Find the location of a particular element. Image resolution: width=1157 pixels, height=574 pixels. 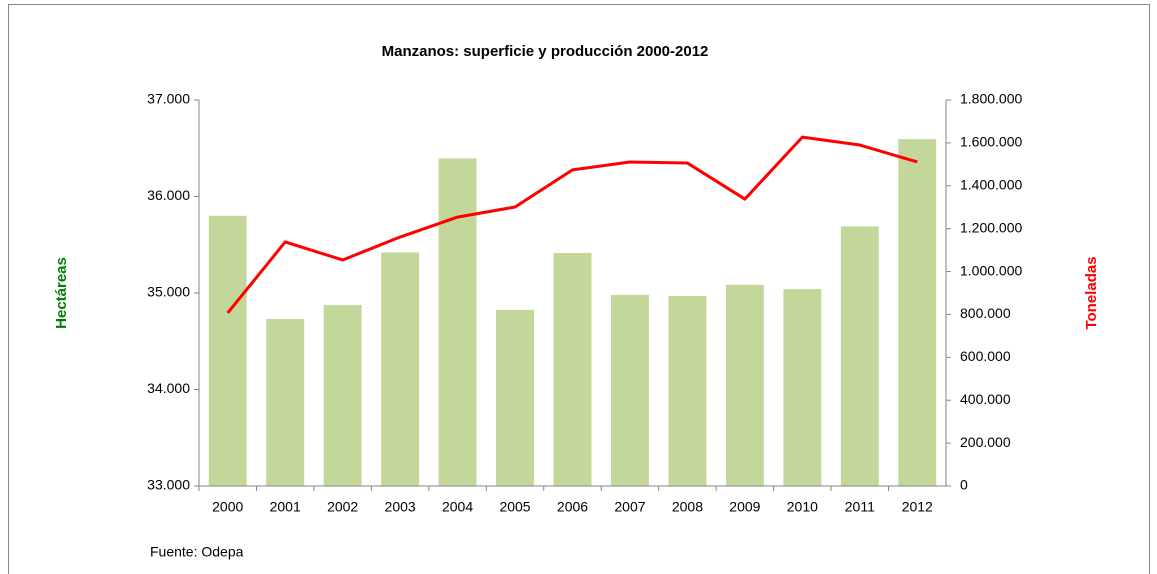

x-tick-label: 2011 is located at coordinates (860, 507).